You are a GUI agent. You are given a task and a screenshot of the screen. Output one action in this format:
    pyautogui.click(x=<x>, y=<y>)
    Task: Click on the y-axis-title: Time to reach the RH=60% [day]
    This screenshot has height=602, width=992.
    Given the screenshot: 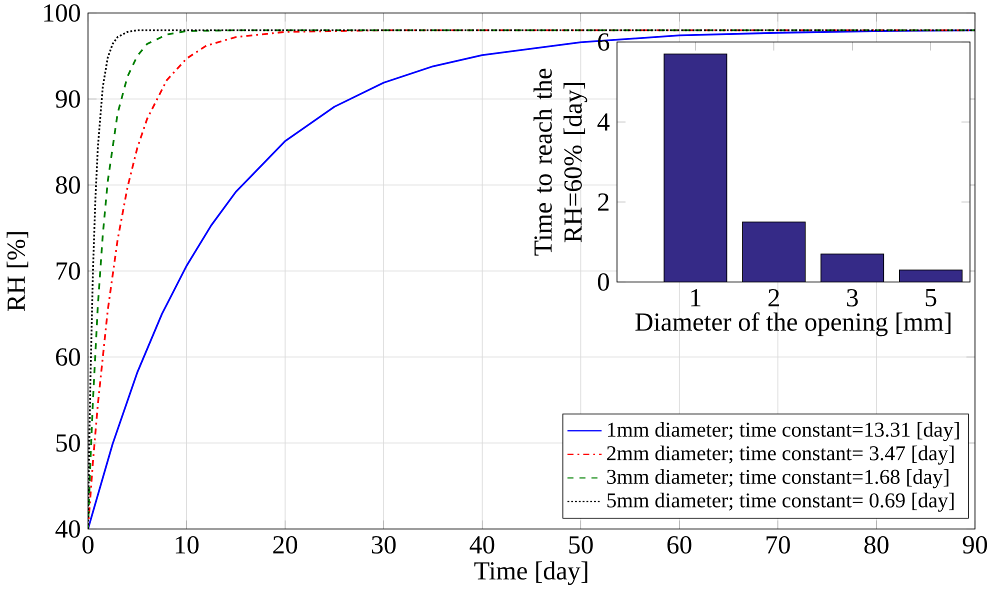 What is the action you would take?
    pyautogui.click(x=561, y=162)
    